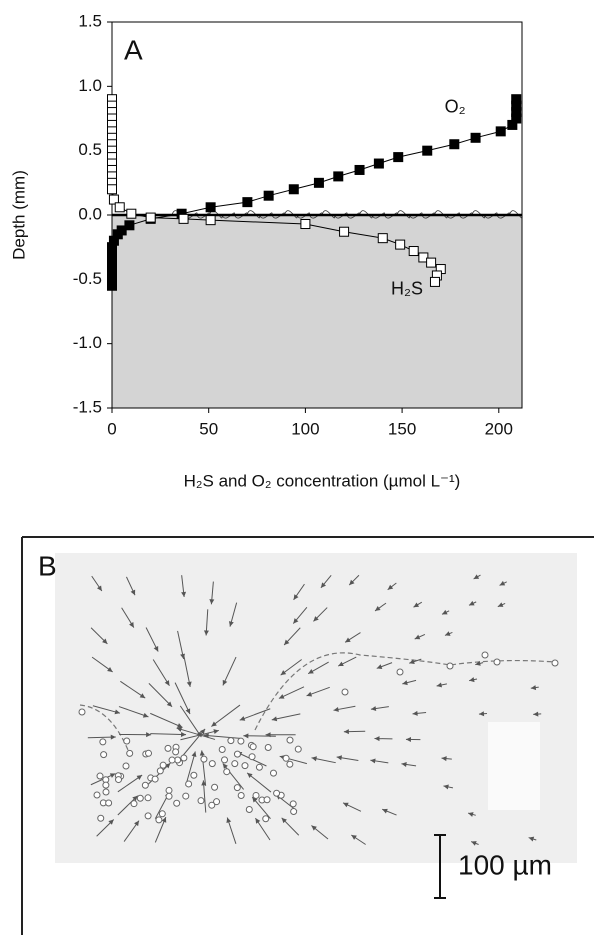  What do you see at coordinates (317, 311) in the screenshot?
I see `sediment-shade` at bounding box center [317, 311].